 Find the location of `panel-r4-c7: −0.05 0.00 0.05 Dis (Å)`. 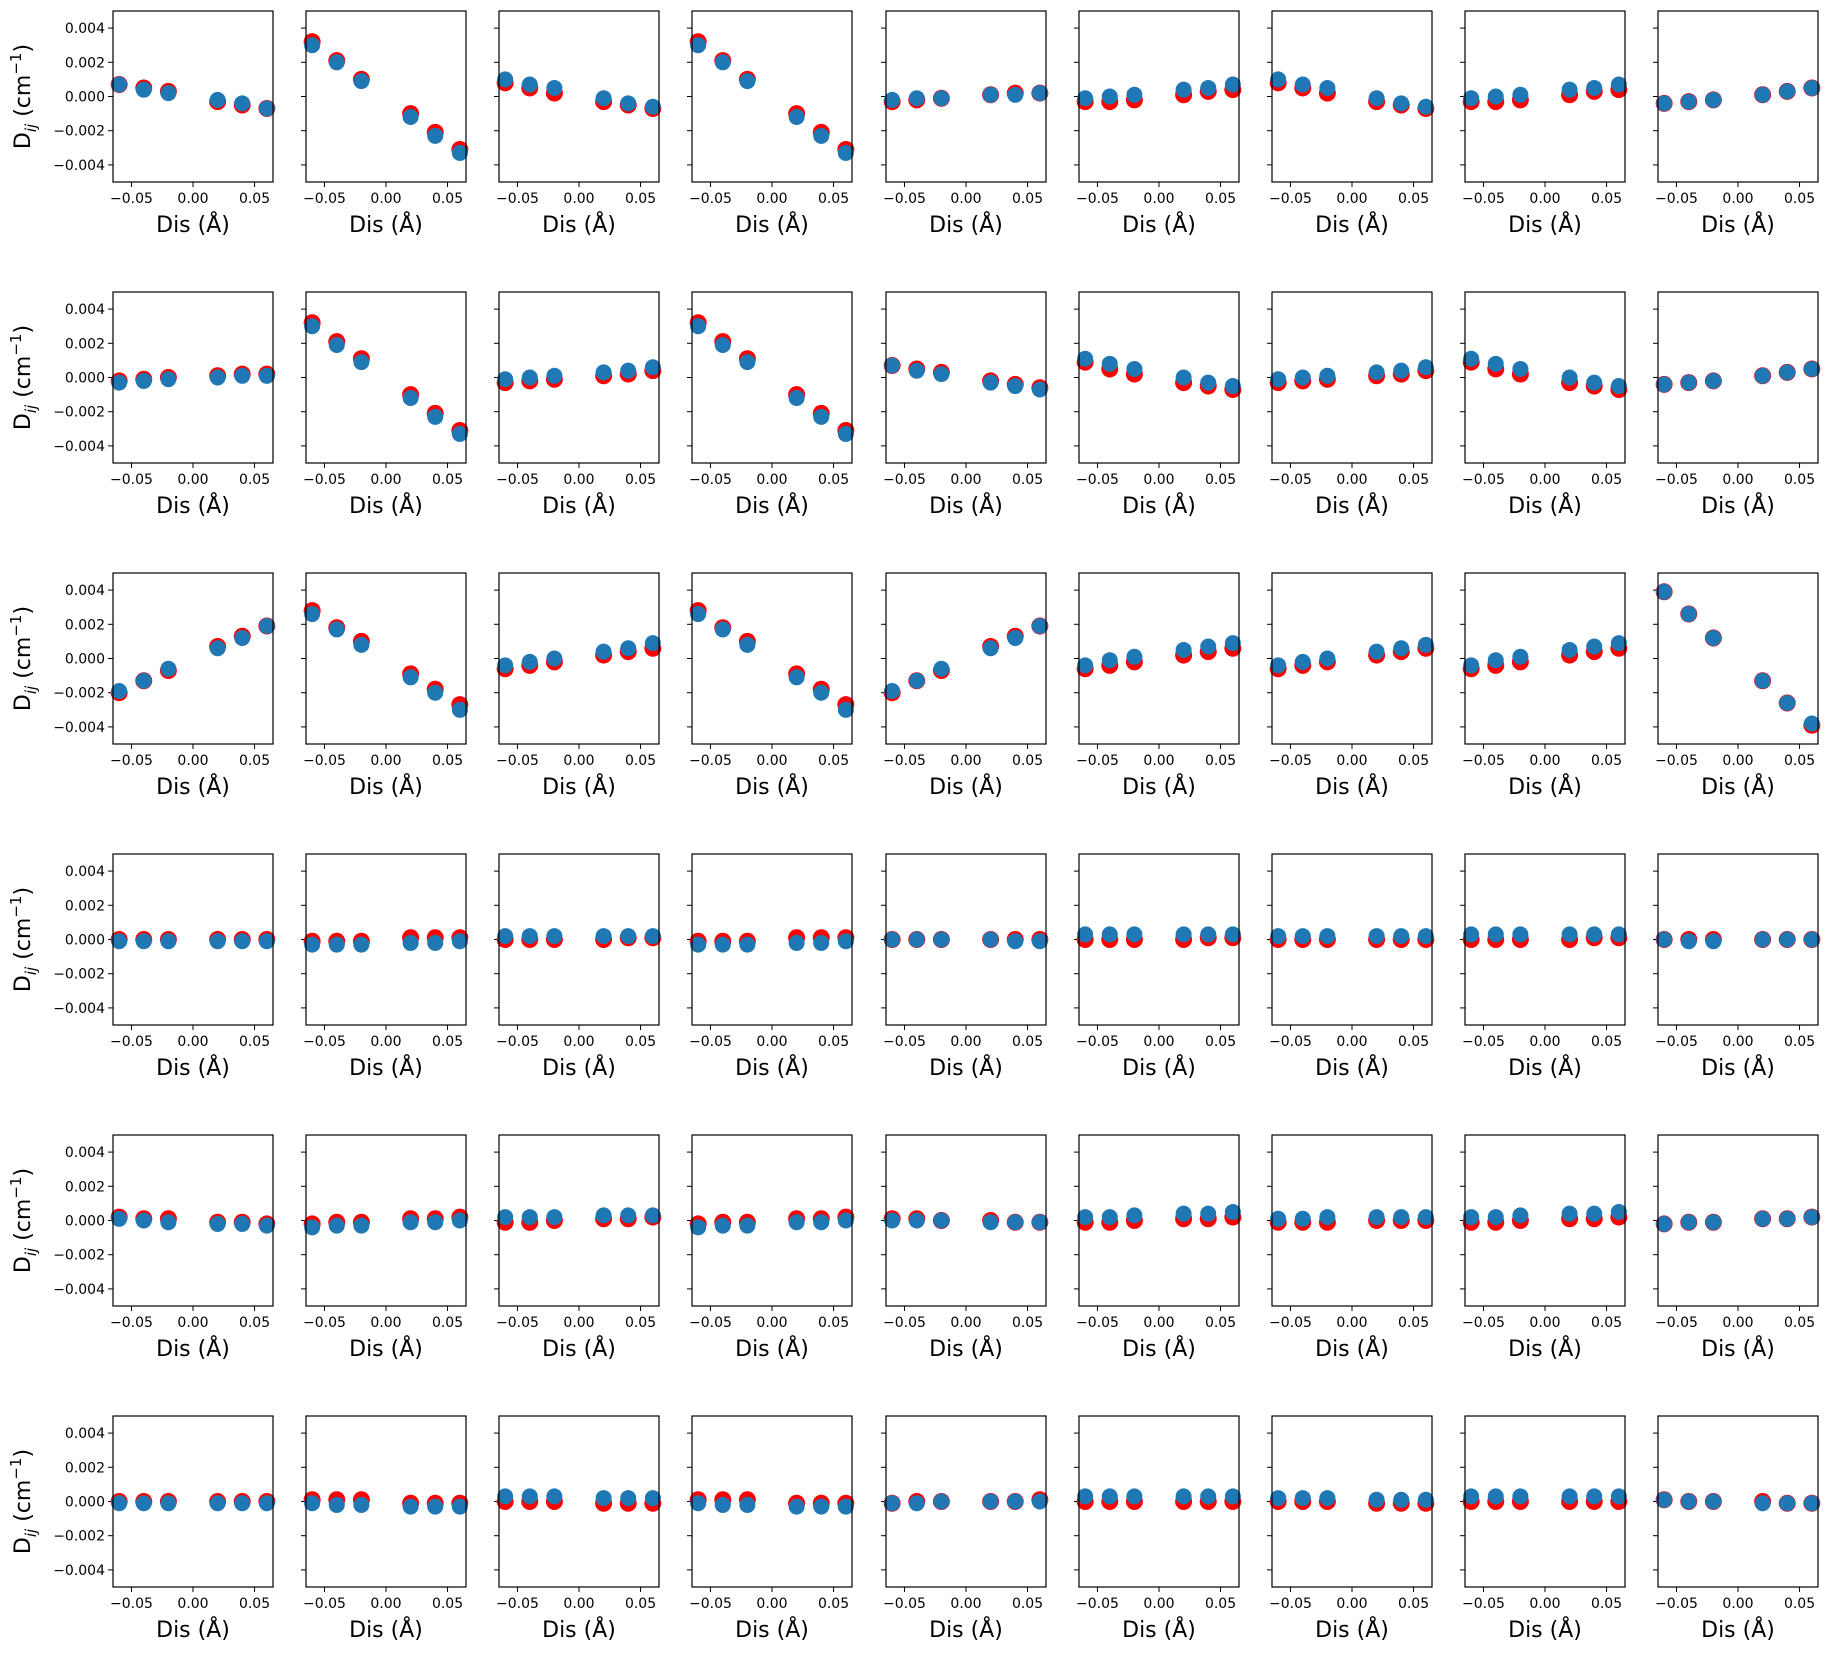

panel-r4-c7: −0.05 0.00 0.05 Dis (Å) is located at coordinates (1351, 967).